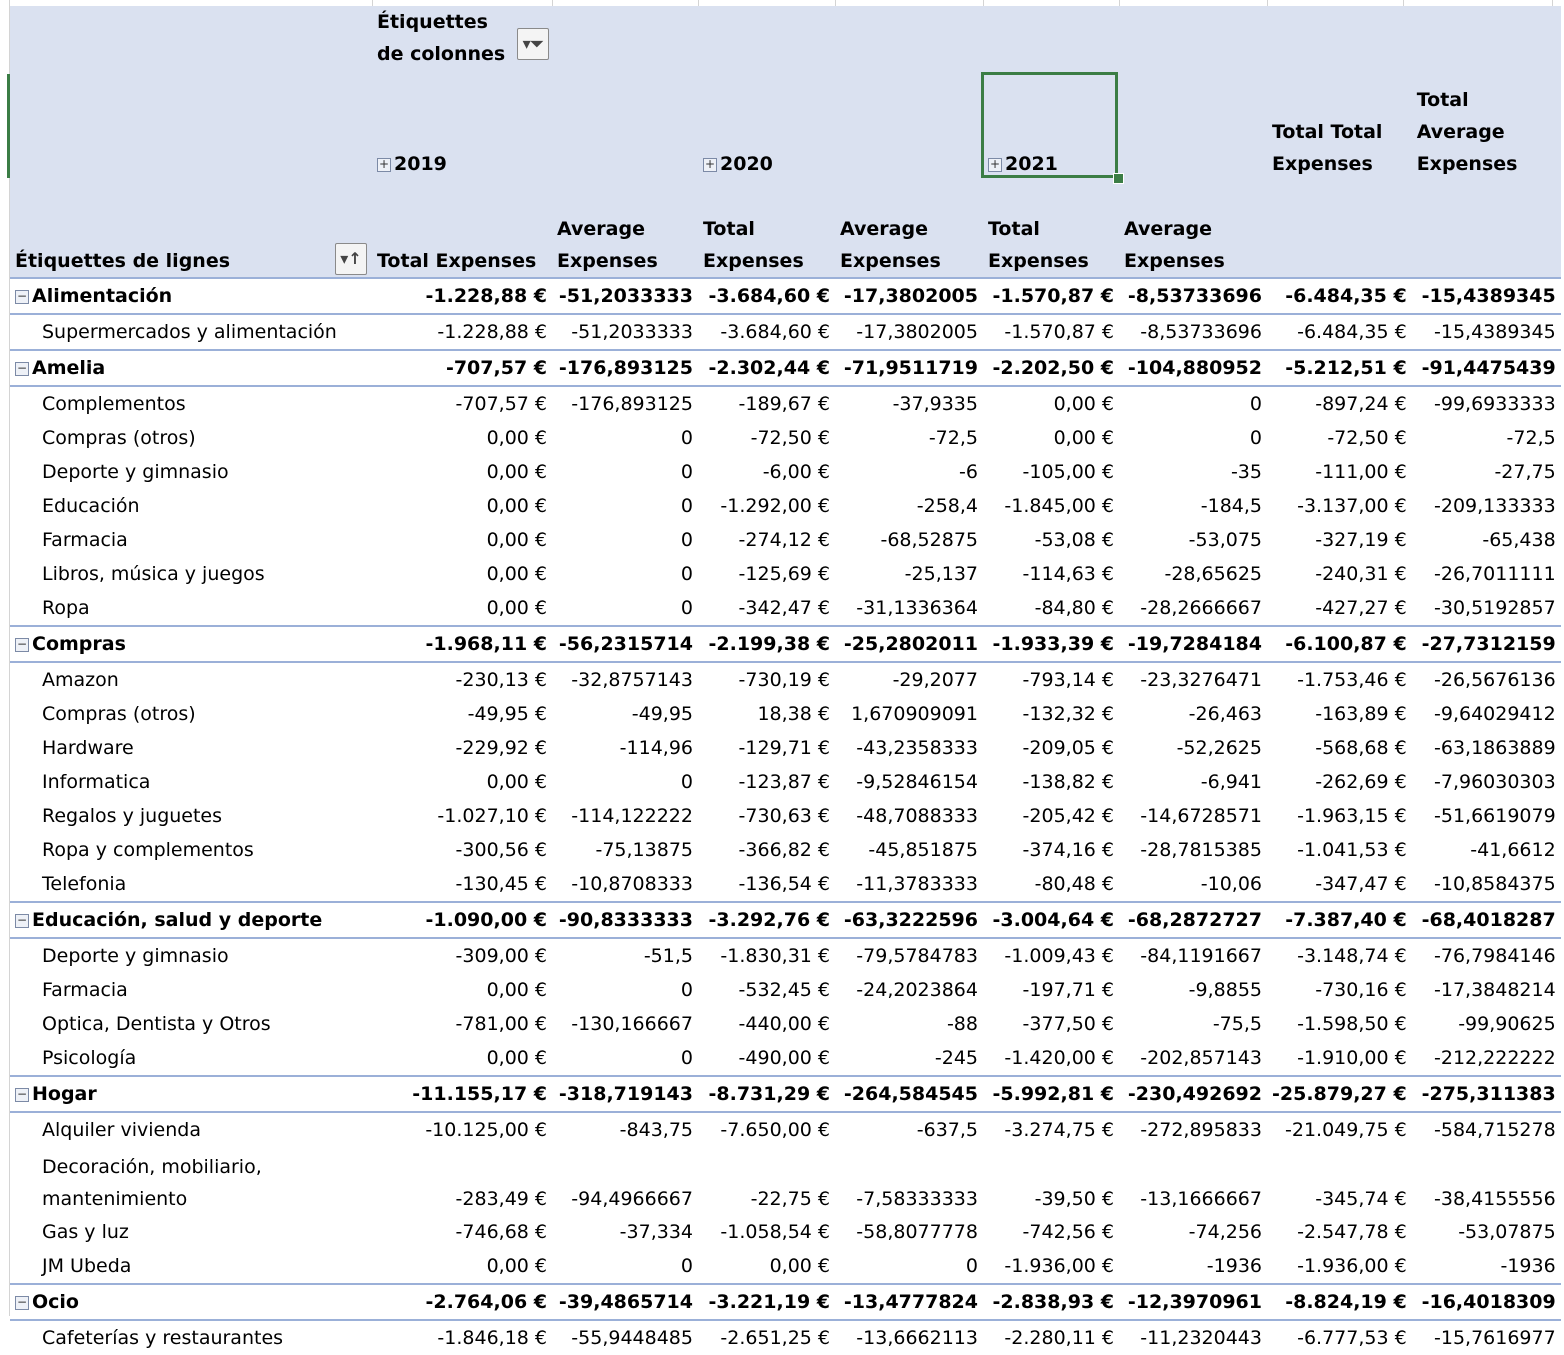  I want to click on value-cell: -8.824,19 €, so click(1339, 1301).